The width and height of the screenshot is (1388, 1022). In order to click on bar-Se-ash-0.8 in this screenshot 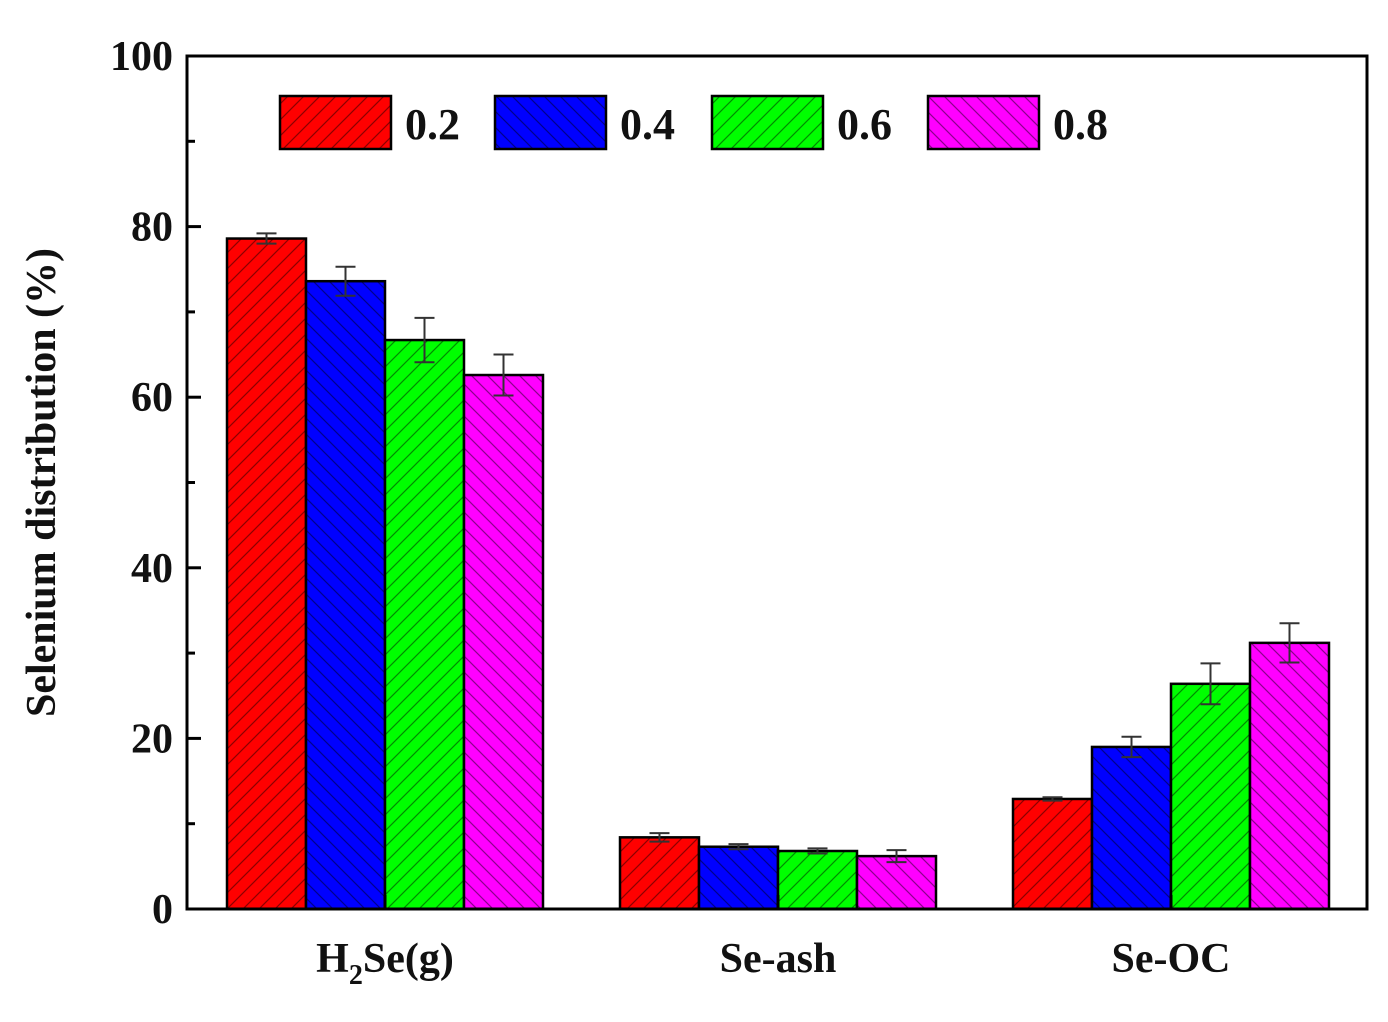, I will do `click(896, 882)`.